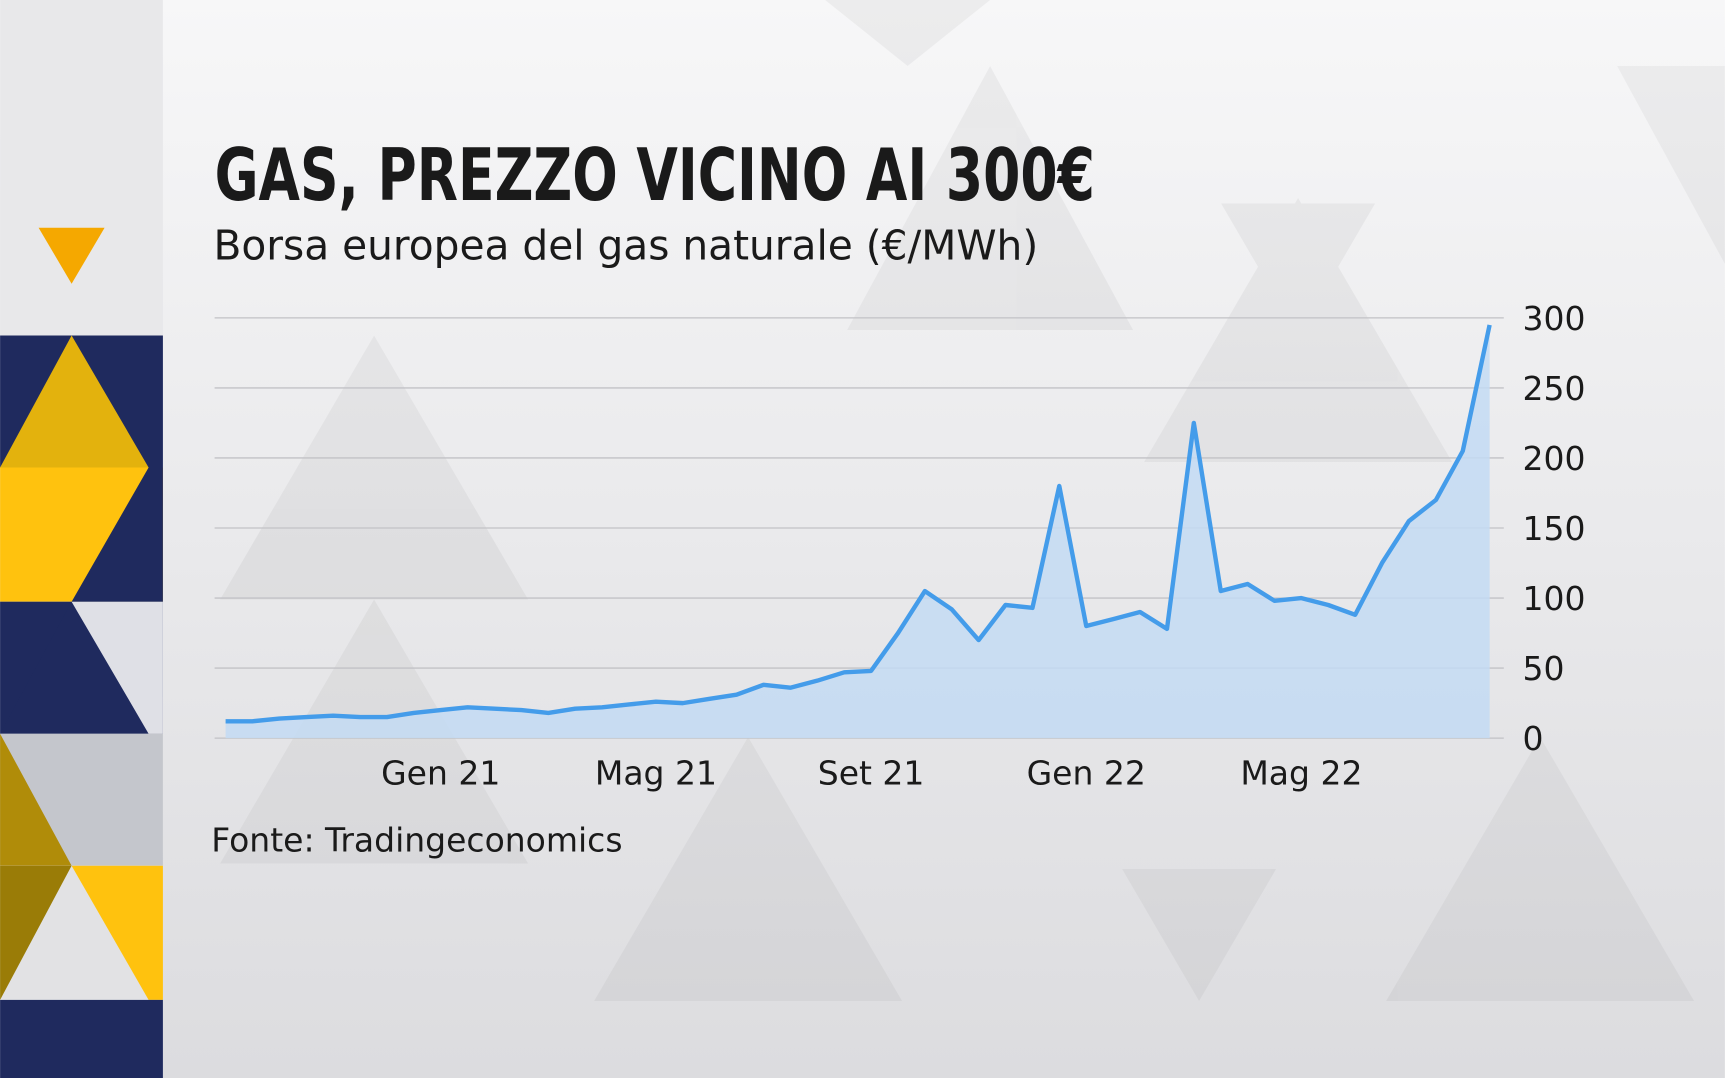  I want to click on y-tick-label: 100, so click(1554, 598).